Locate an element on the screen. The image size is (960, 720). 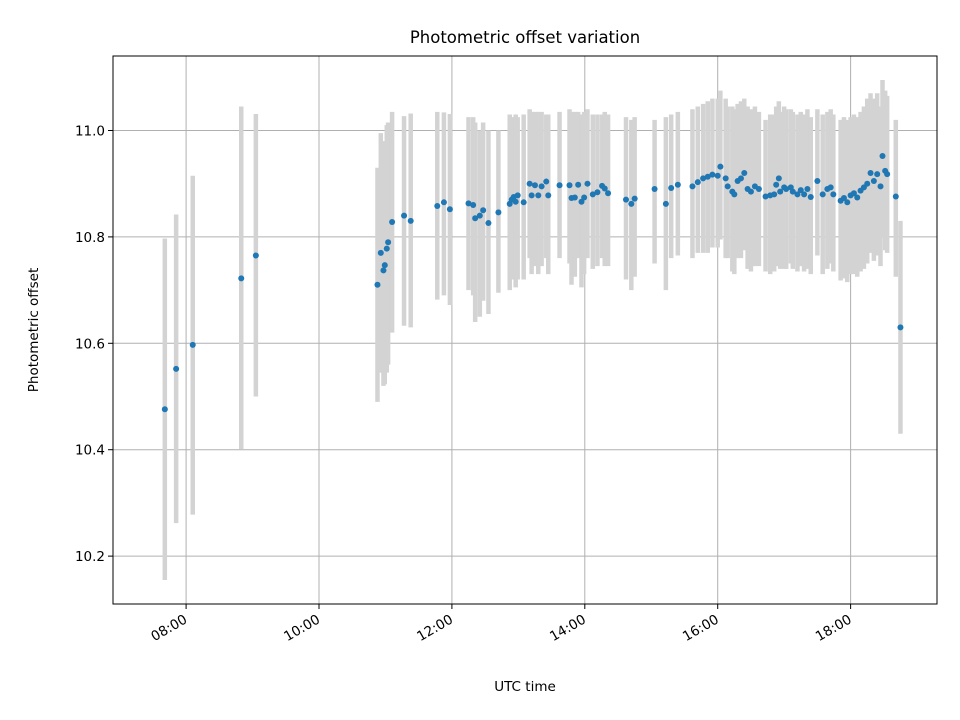
y-tick-label: 11.0 is located at coordinates (90, 131).